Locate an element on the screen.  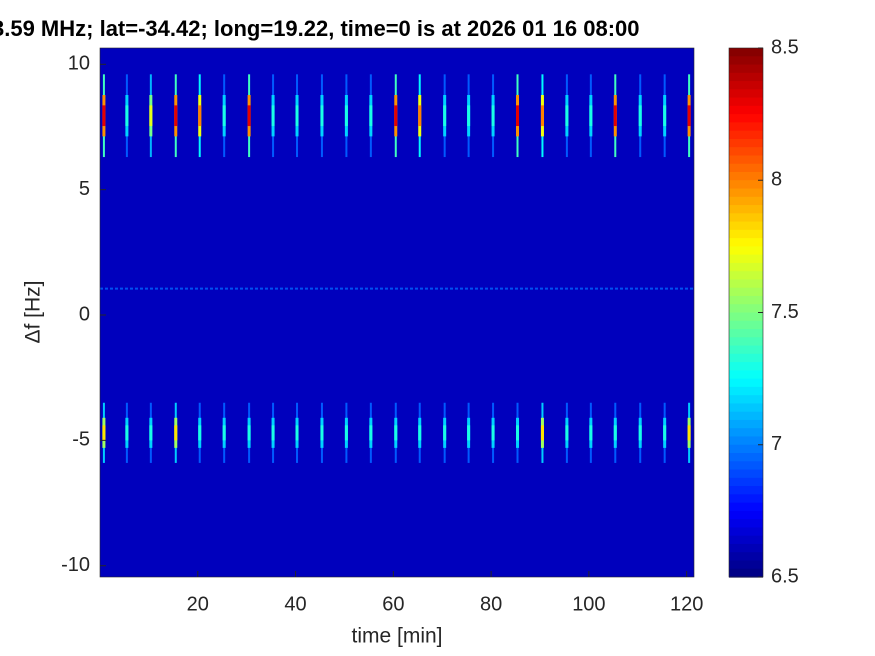
colorbar-tick-label: 7.5 is located at coordinates (785, 312).